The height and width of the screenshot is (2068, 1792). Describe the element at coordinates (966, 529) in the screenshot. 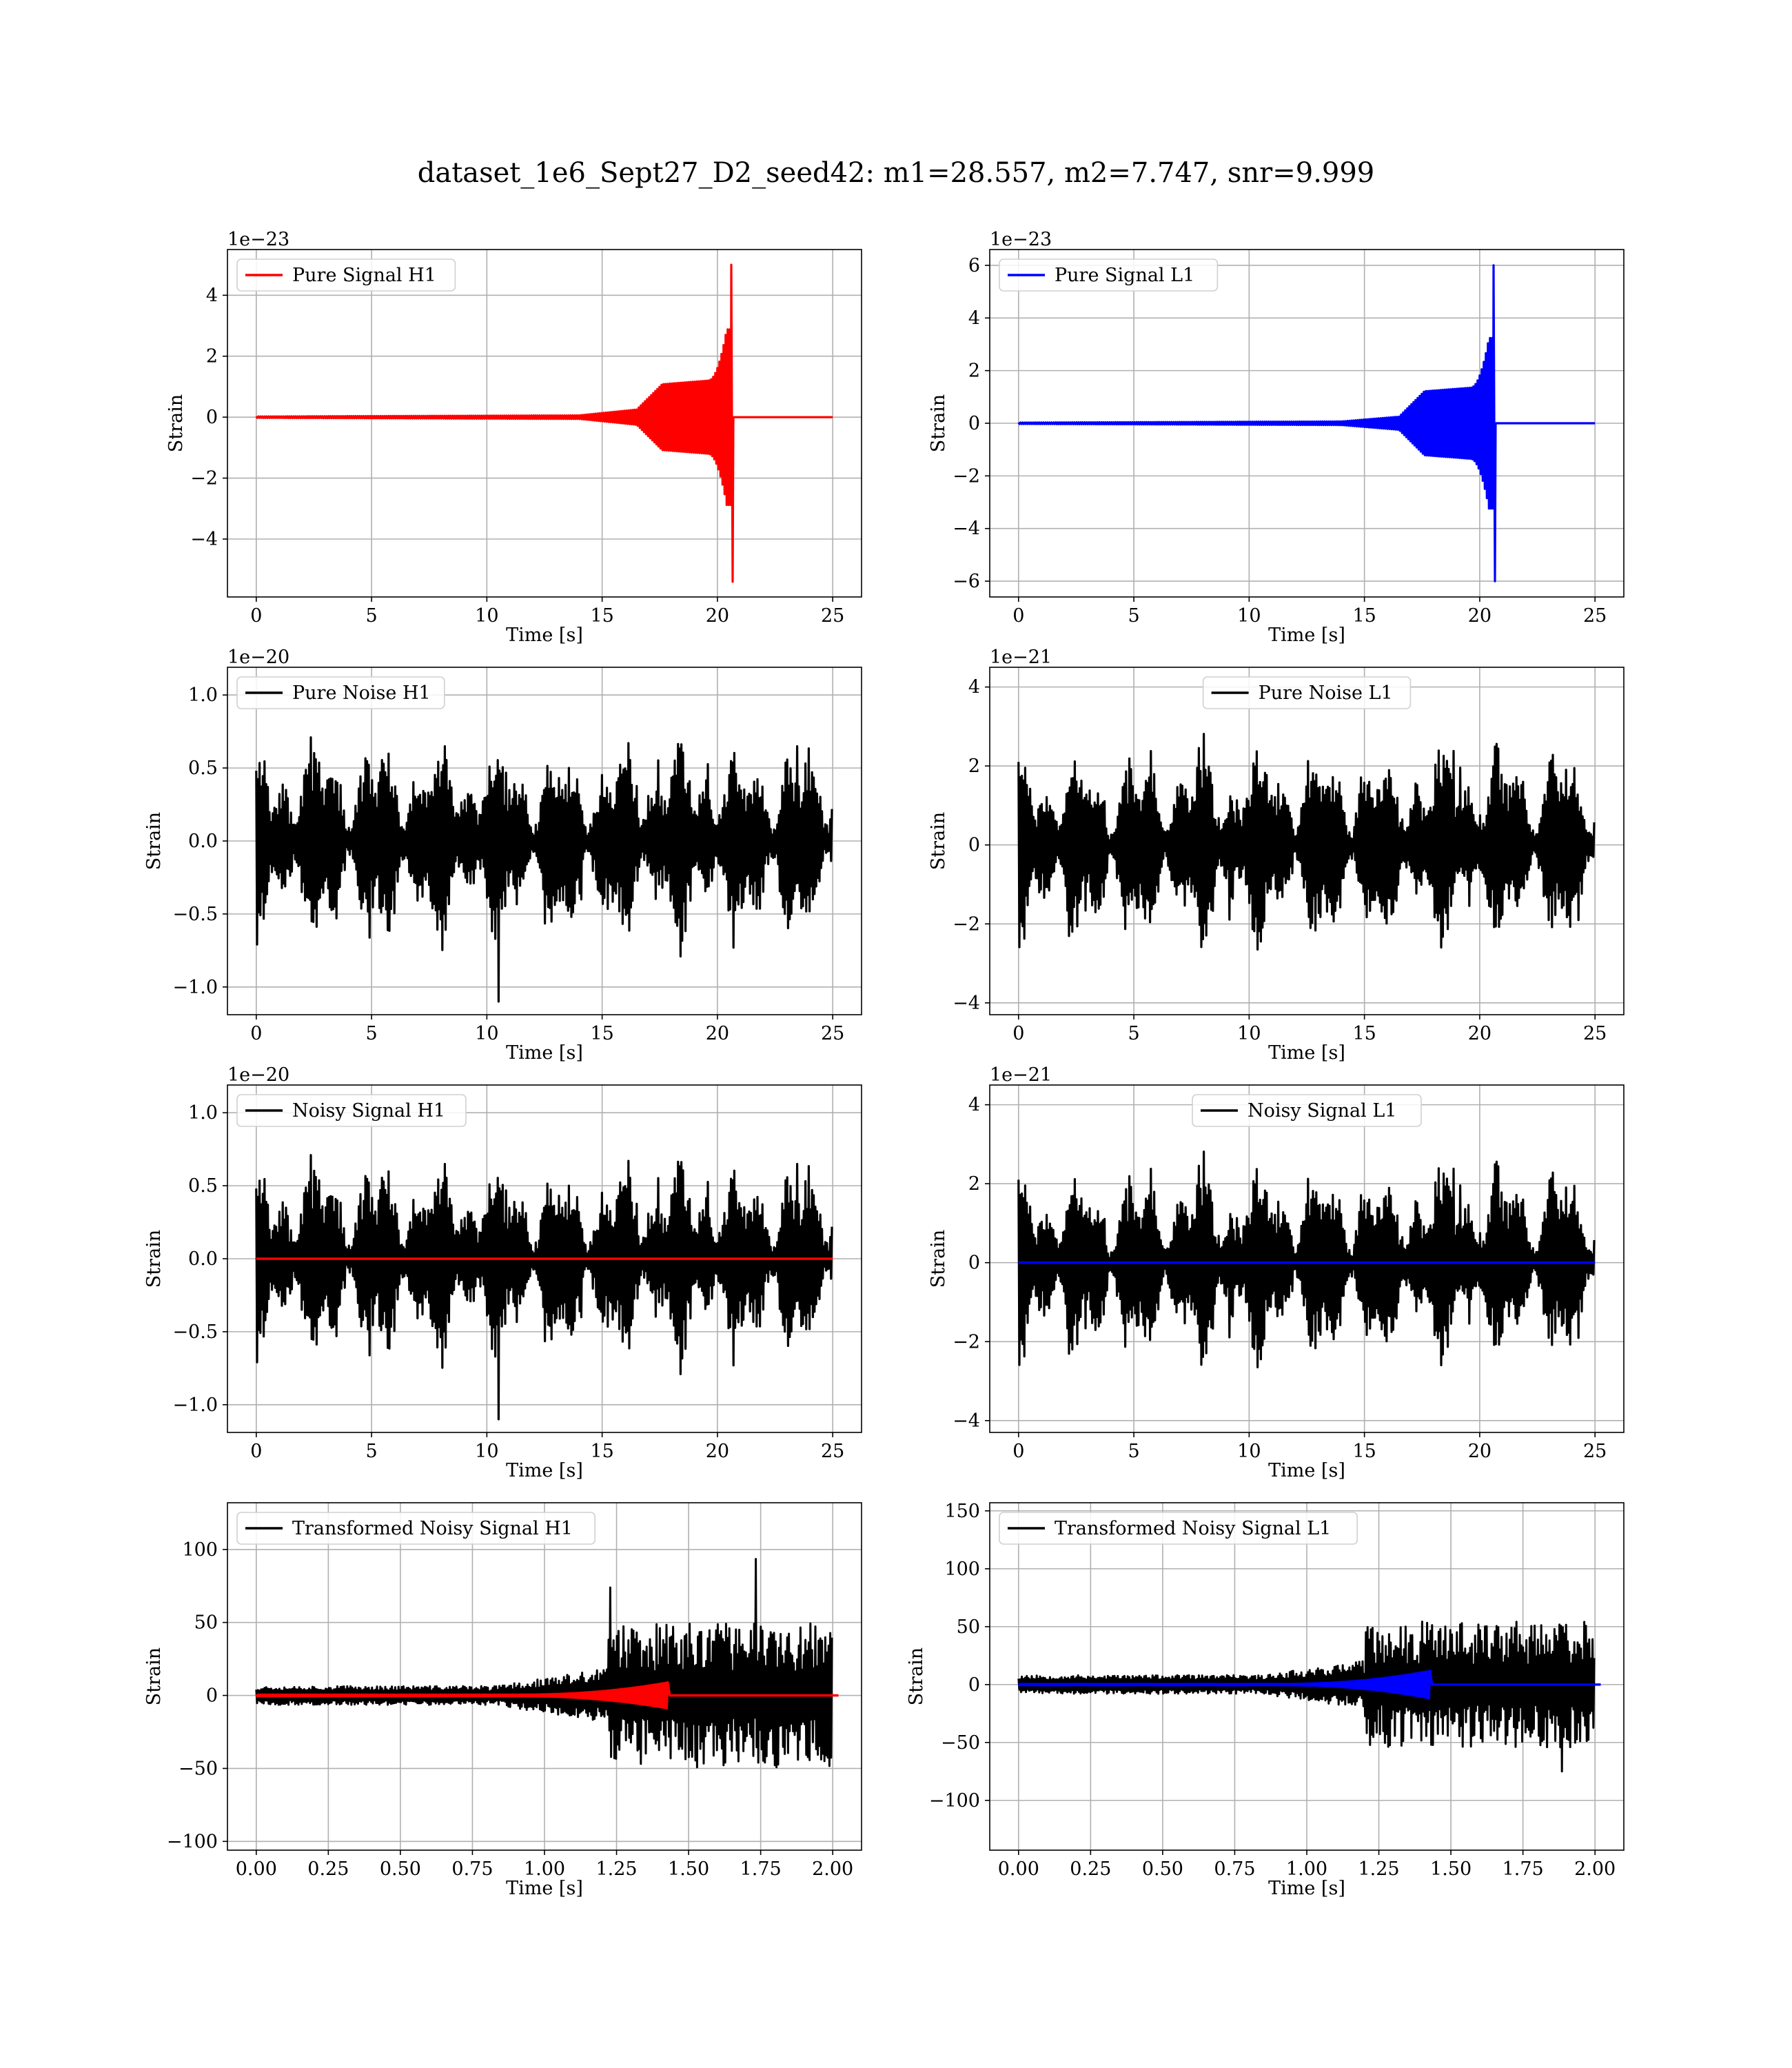

I see `y-tick-label: −4` at that location.